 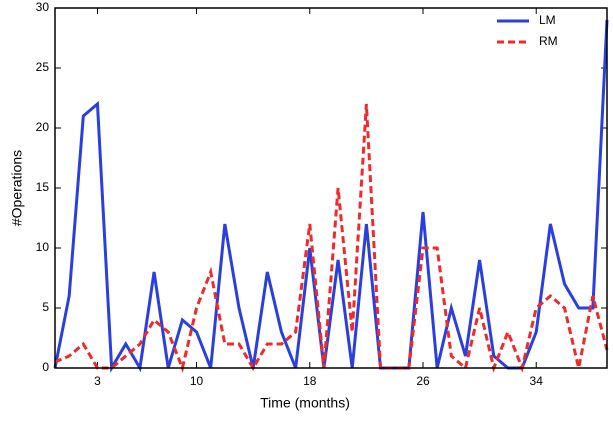 I want to click on legend-label: LM, so click(x=547, y=20).